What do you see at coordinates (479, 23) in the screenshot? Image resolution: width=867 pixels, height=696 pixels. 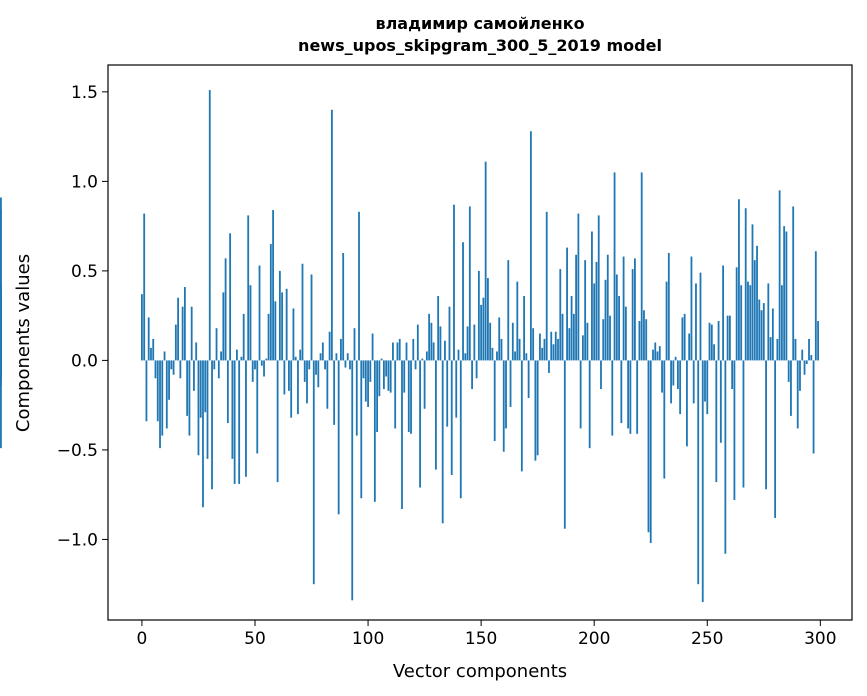 I see `chart-title-line1: владимир самойленко` at bounding box center [479, 23].